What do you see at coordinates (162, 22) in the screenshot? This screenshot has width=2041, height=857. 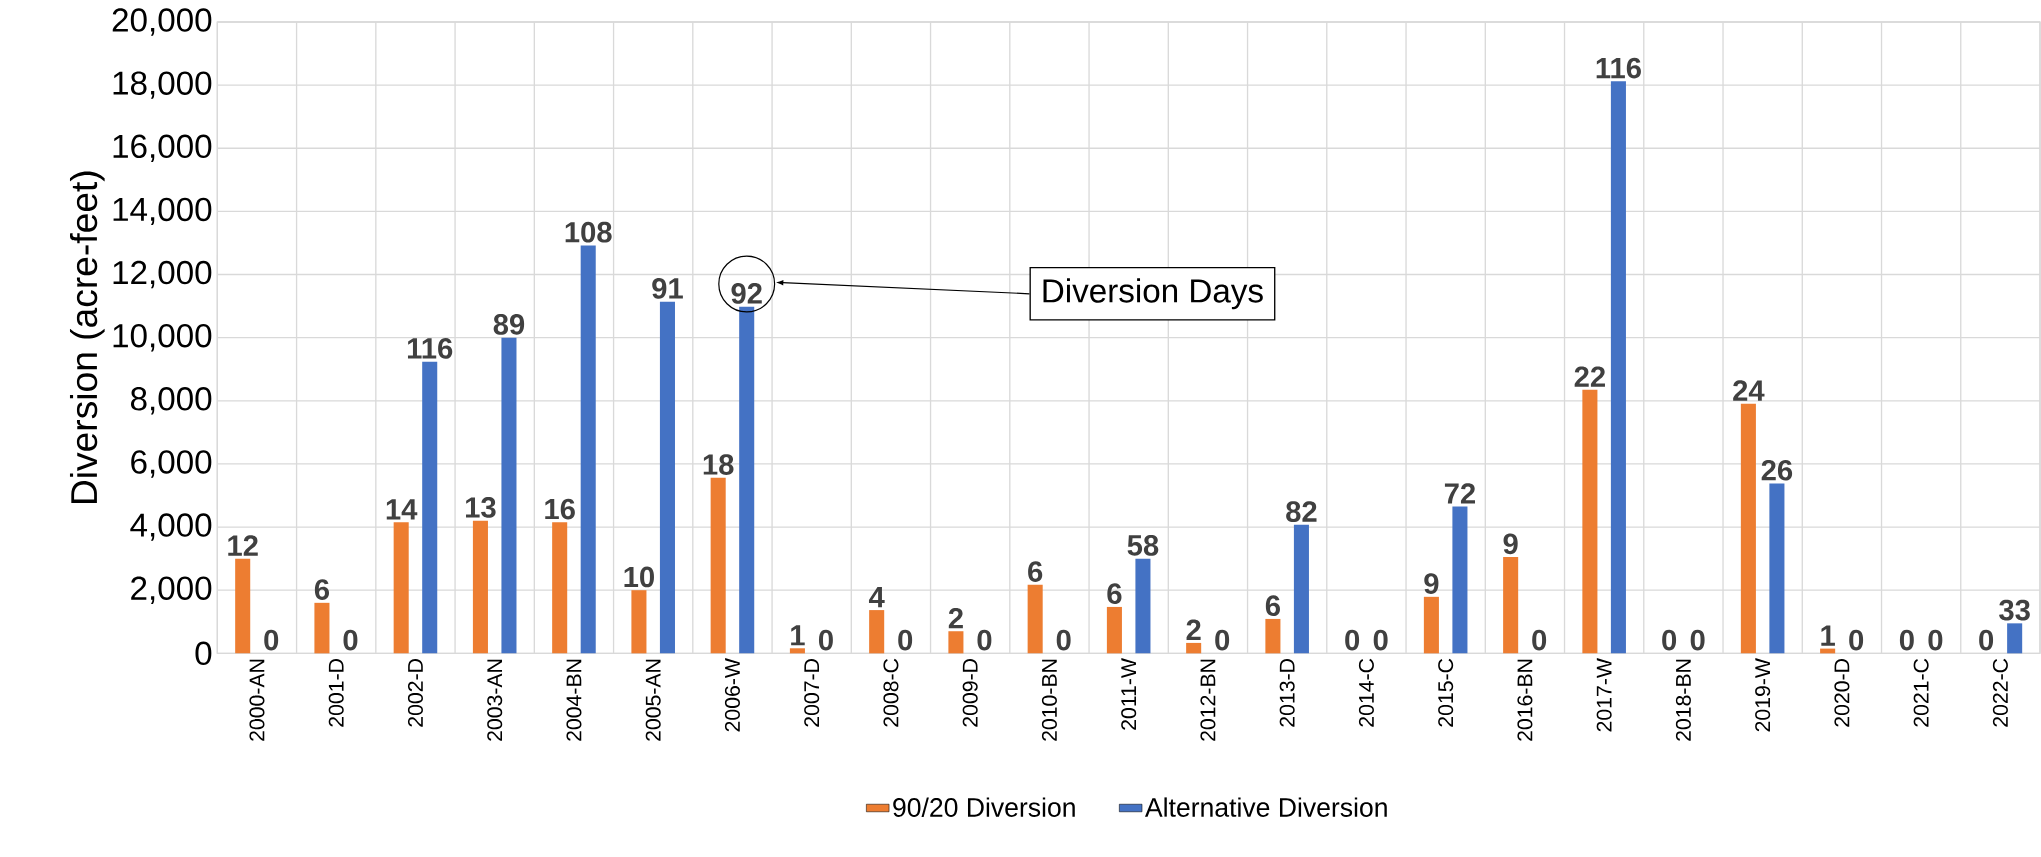 I see `y-tick-label: 20,000` at bounding box center [162, 22].